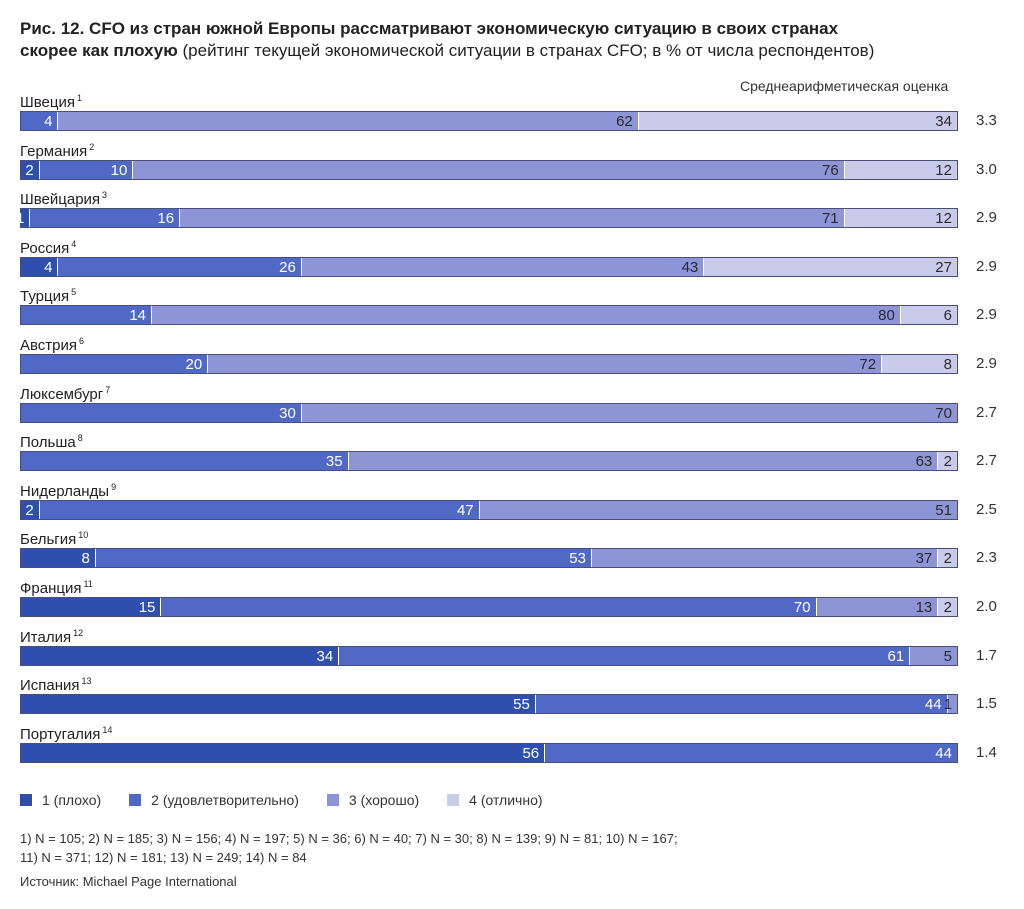 The height and width of the screenshot is (909, 1024). Describe the element at coordinates (105, 218) in the screenshot. I see `bar-segment-category-2: 16` at that location.